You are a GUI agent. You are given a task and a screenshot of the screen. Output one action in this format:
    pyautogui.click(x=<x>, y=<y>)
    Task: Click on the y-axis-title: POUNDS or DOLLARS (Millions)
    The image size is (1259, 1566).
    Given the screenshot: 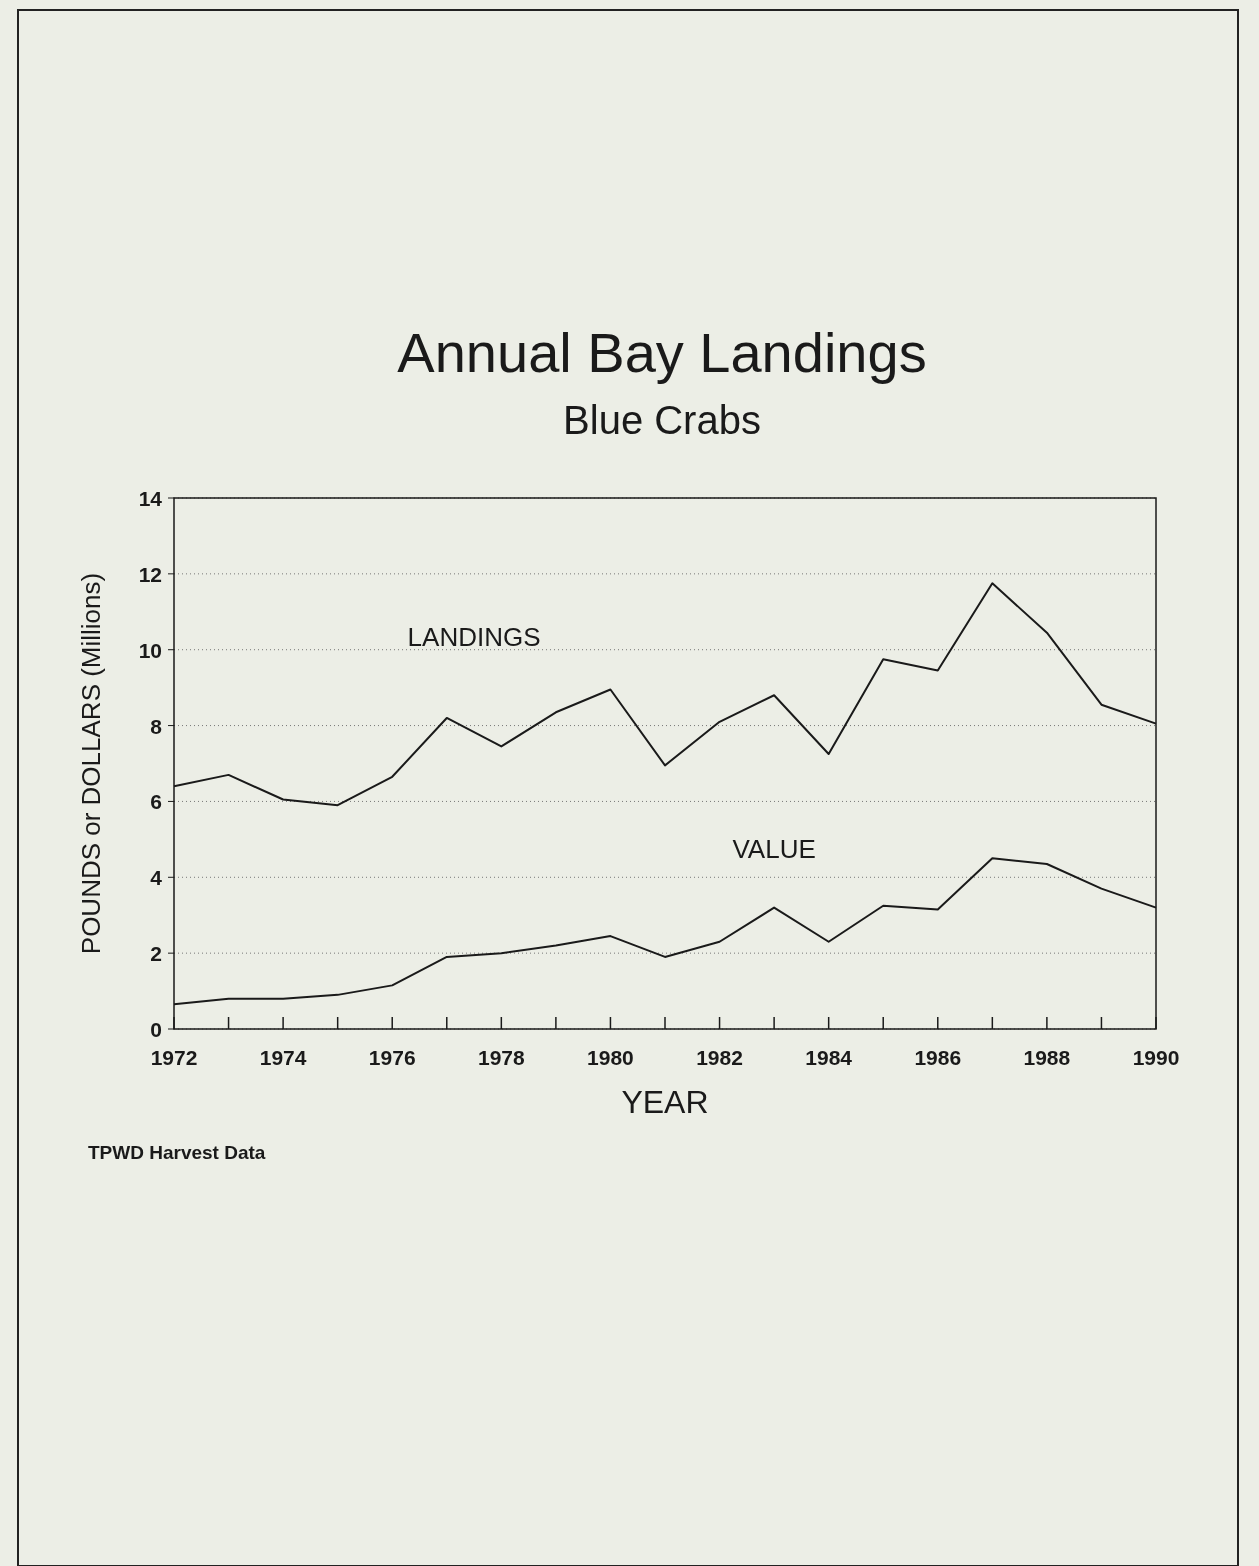 What is the action you would take?
    pyautogui.click(x=91, y=763)
    